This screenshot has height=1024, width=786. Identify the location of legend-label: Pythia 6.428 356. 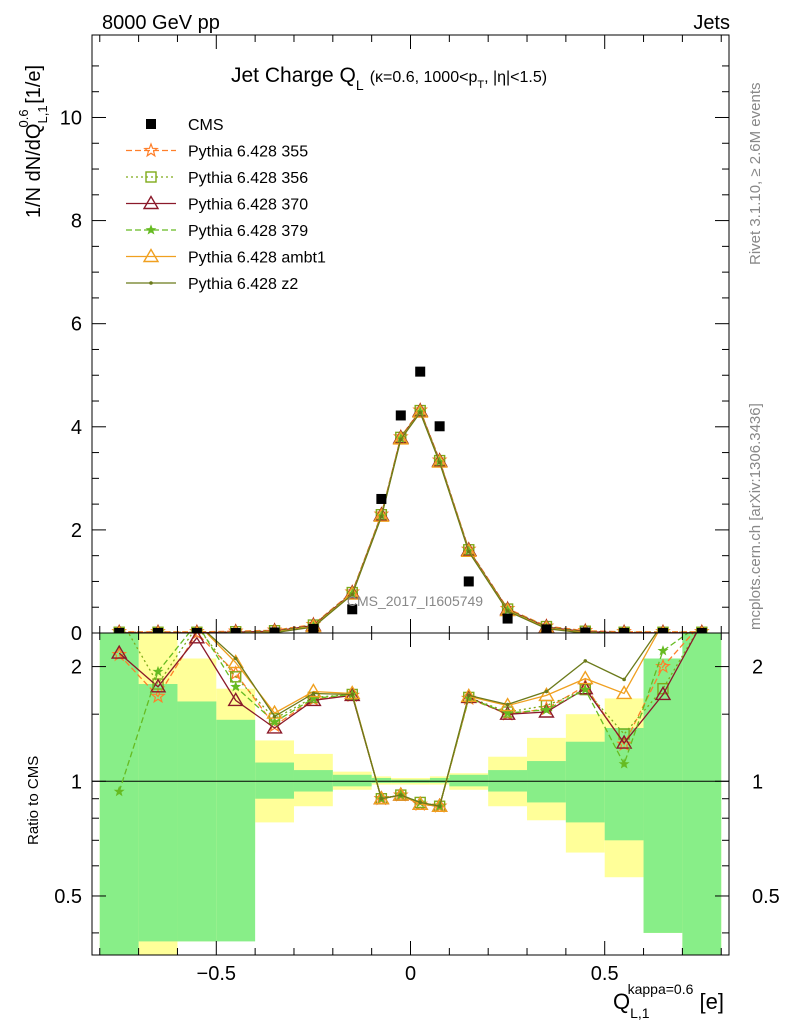
(248, 178).